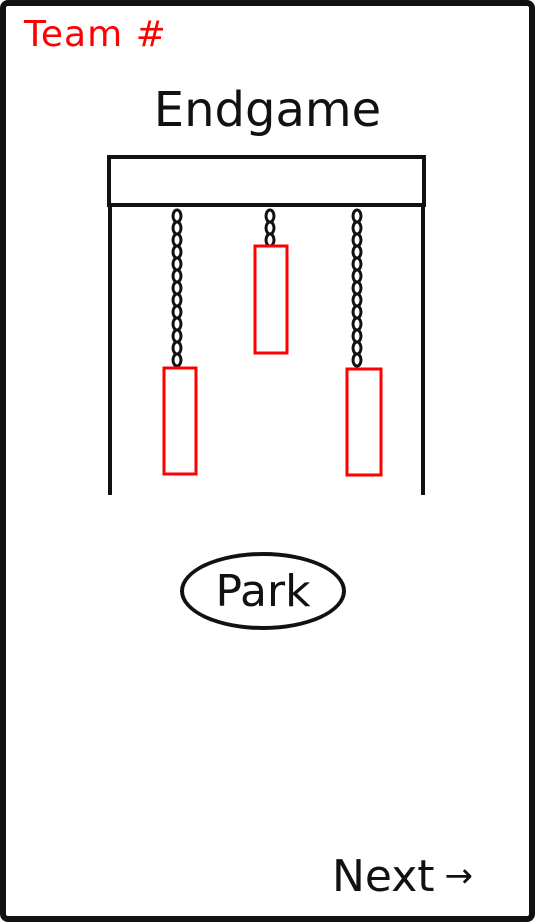  Describe the element at coordinates (95, 34) in the screenshot. I see `team-number-label: Team #` at that location.